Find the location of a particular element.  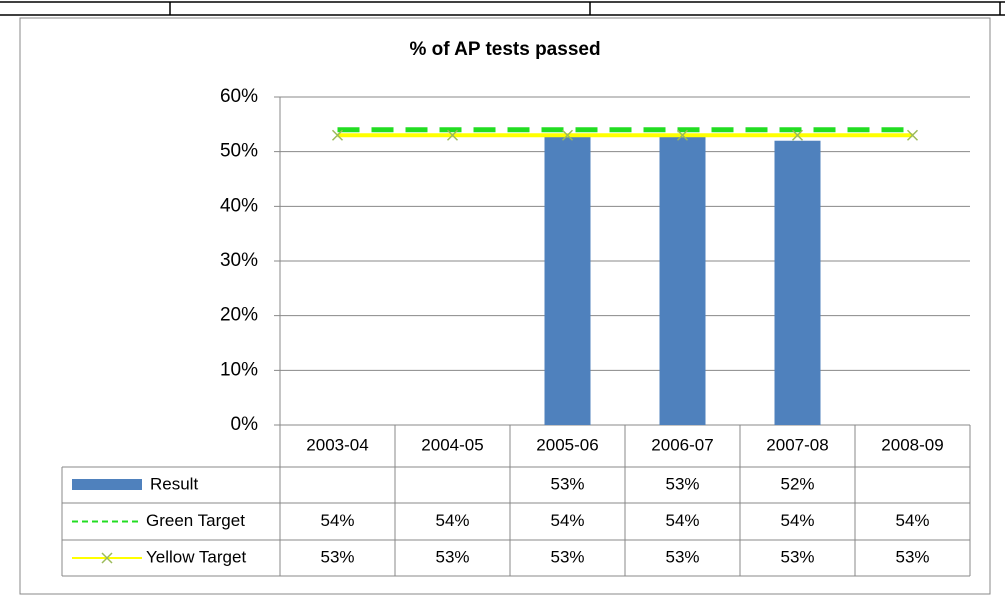

x-tick-label: 2004-05 is located at coordinates (452, 444).